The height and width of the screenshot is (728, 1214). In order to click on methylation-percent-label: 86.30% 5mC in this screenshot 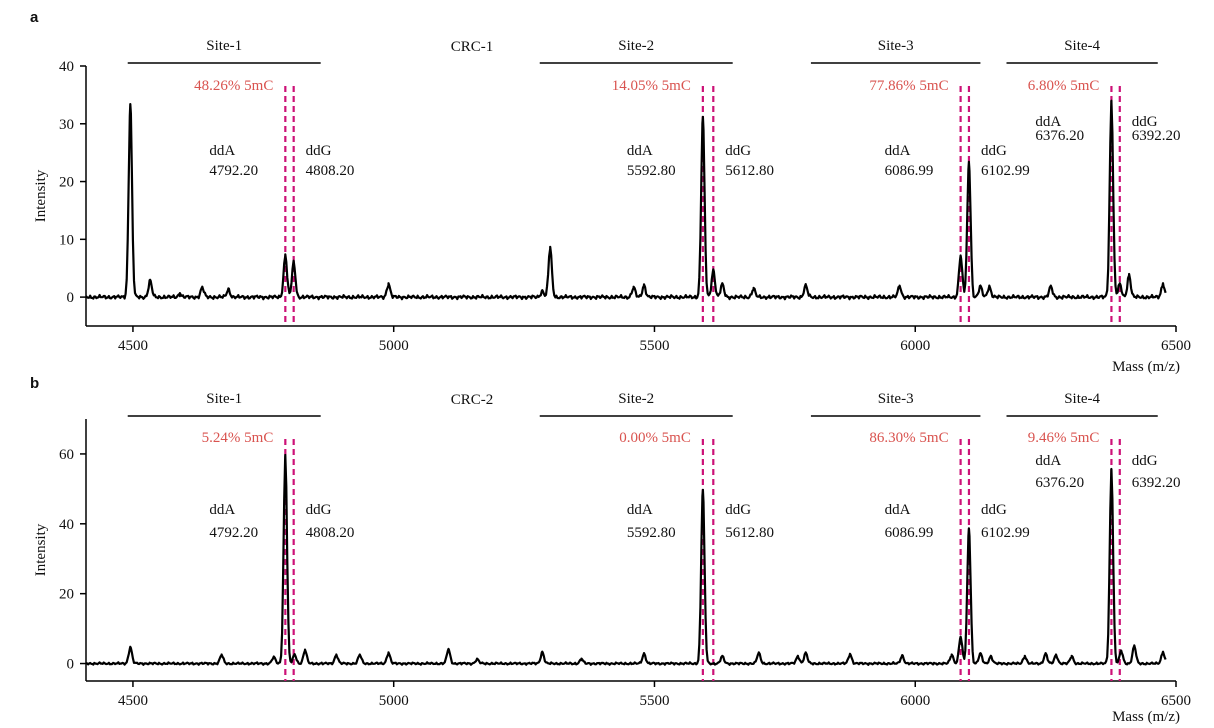, I will do `click(908, 438)`.